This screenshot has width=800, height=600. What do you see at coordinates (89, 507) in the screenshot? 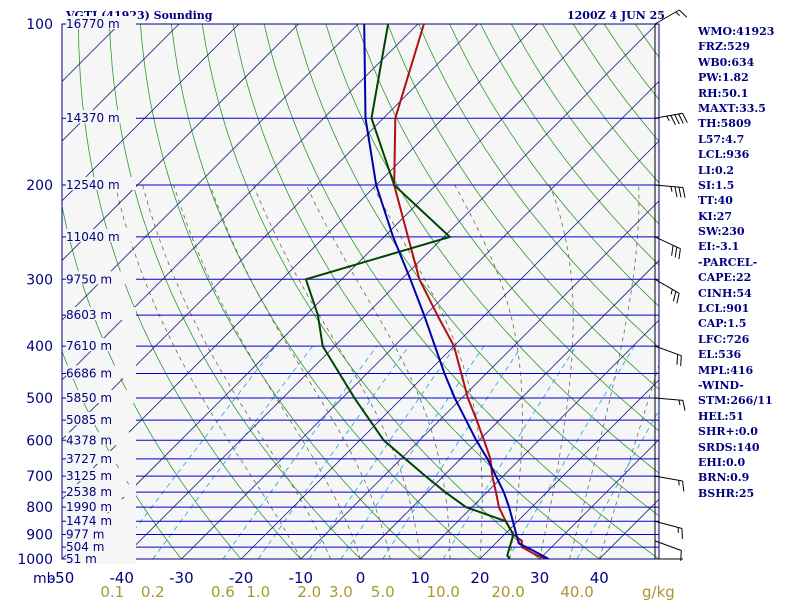
I see `height-label: 1990 m` at bounding box center [89, 507].